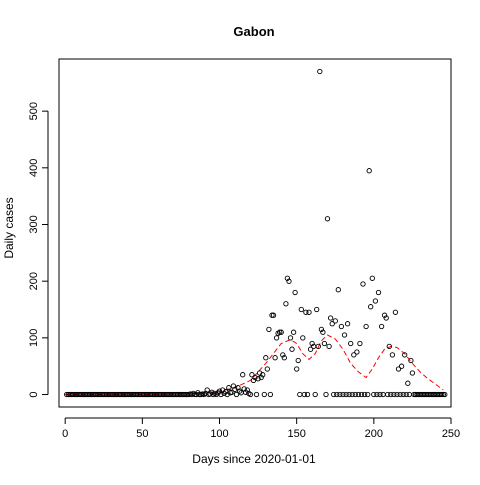 The image size is (480, 485). I want to click on x-tick-label: 150, so click(296, 434).